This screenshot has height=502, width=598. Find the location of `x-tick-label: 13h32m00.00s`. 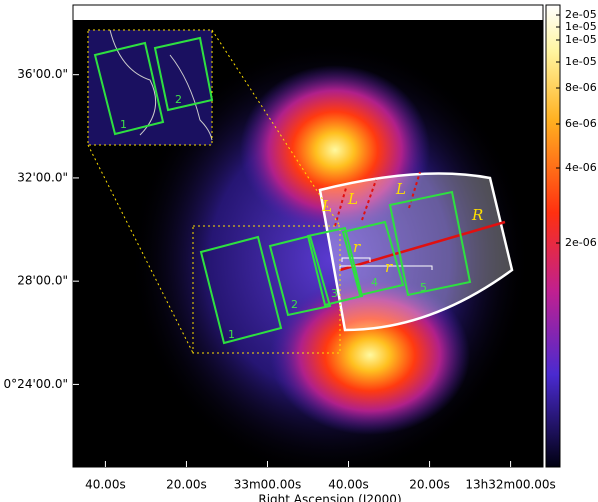

x-tick-label: 13h32m00.00s is located at coordinates (510, 485).